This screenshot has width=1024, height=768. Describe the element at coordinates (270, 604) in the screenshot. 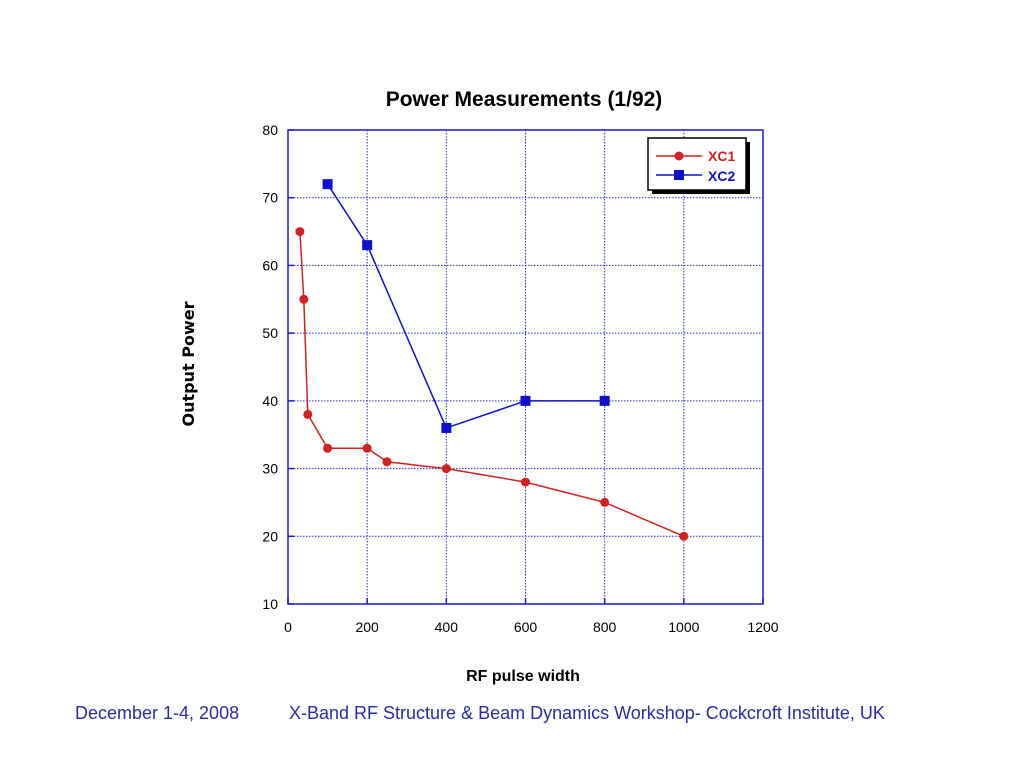

I see `y-tick-label: 10` at that location.